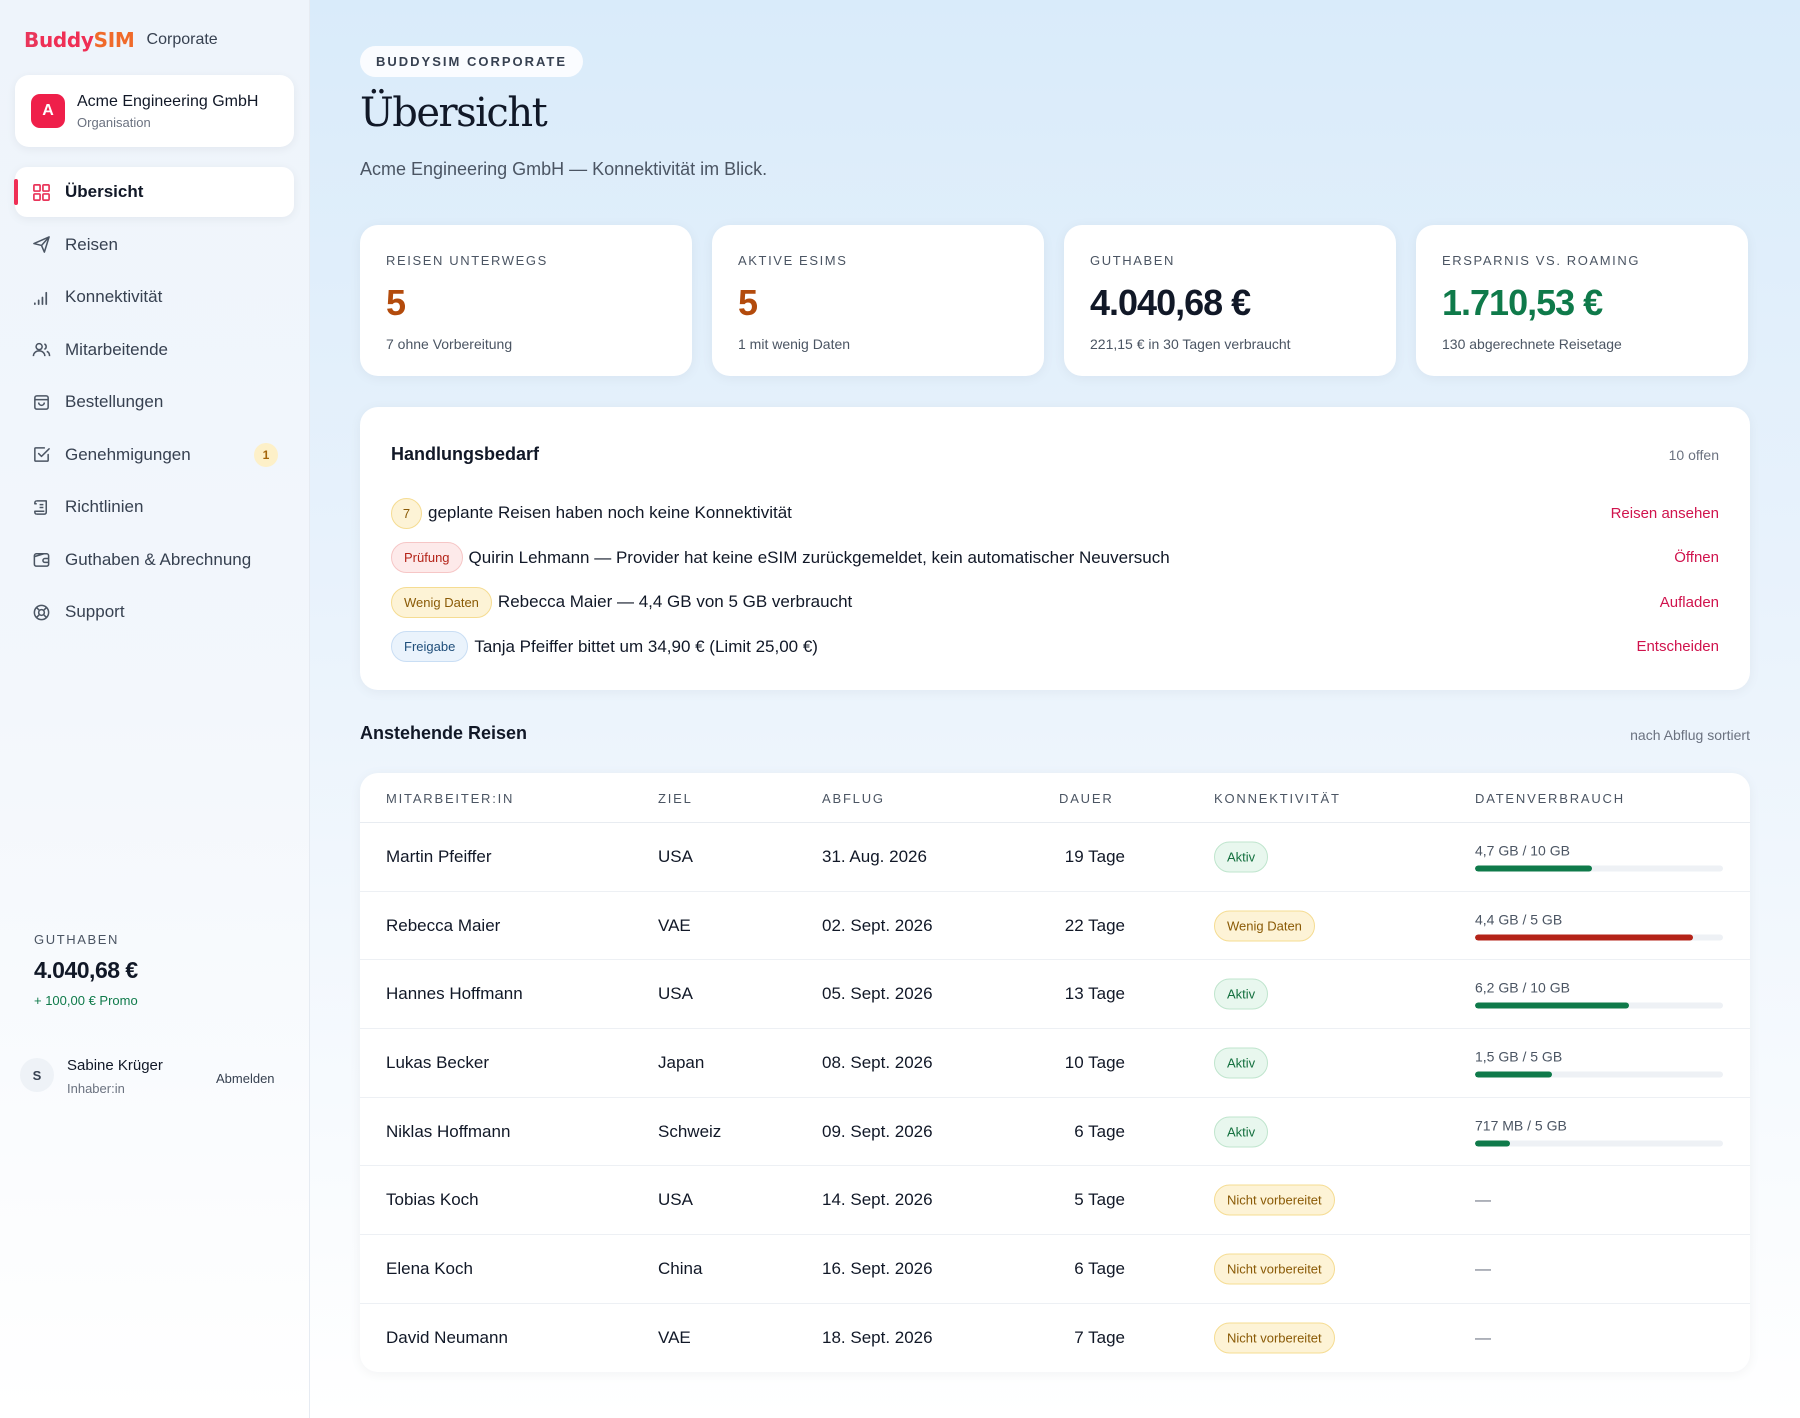  What do you see at coordinates (182, 39) in the screenshot?
I see `brand-suffix: Corporate` at bounding box center [182, 39].